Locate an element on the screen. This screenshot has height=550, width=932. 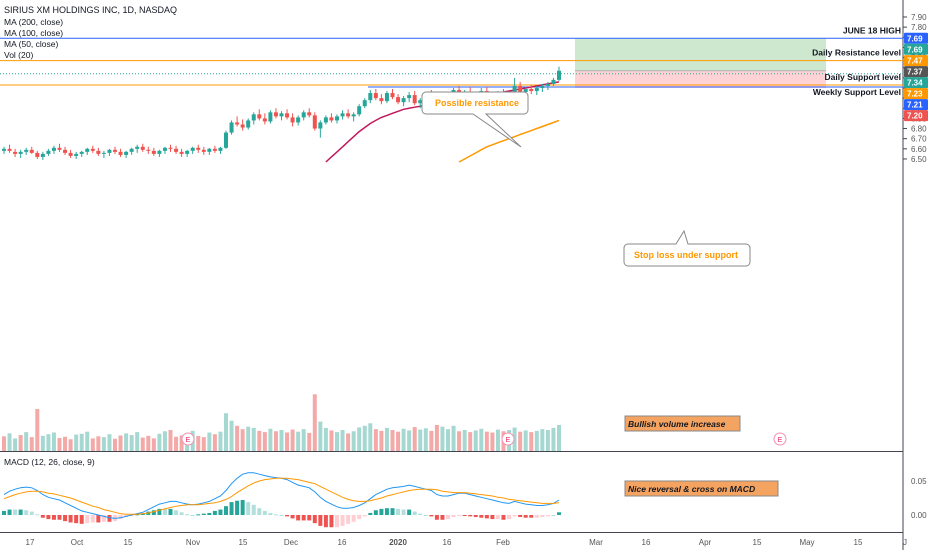
stop-loss-text: Stop loss under support is located at coordinates (686, 255).